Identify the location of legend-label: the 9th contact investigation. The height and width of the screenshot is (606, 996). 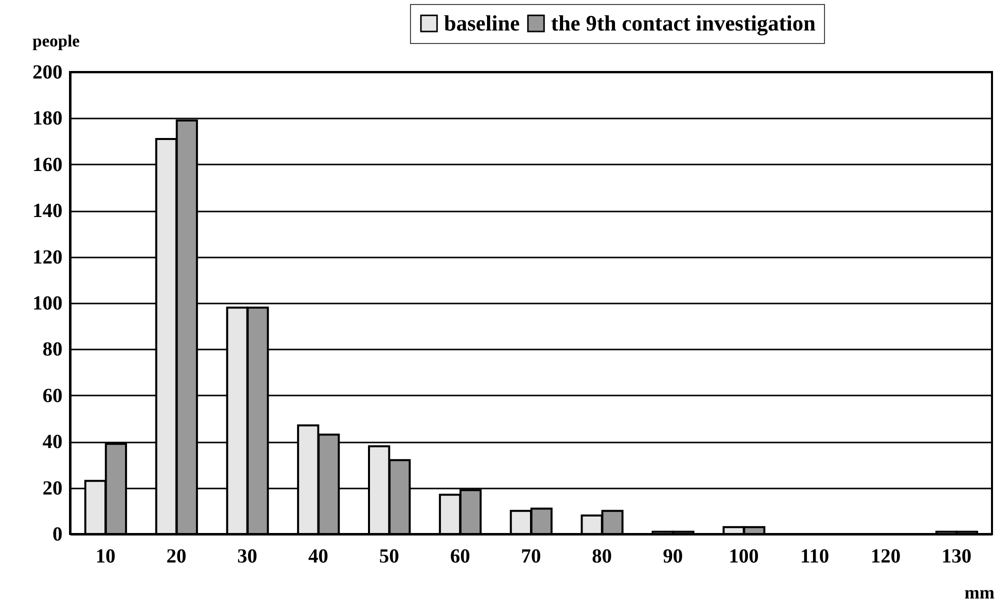
(683, 23).